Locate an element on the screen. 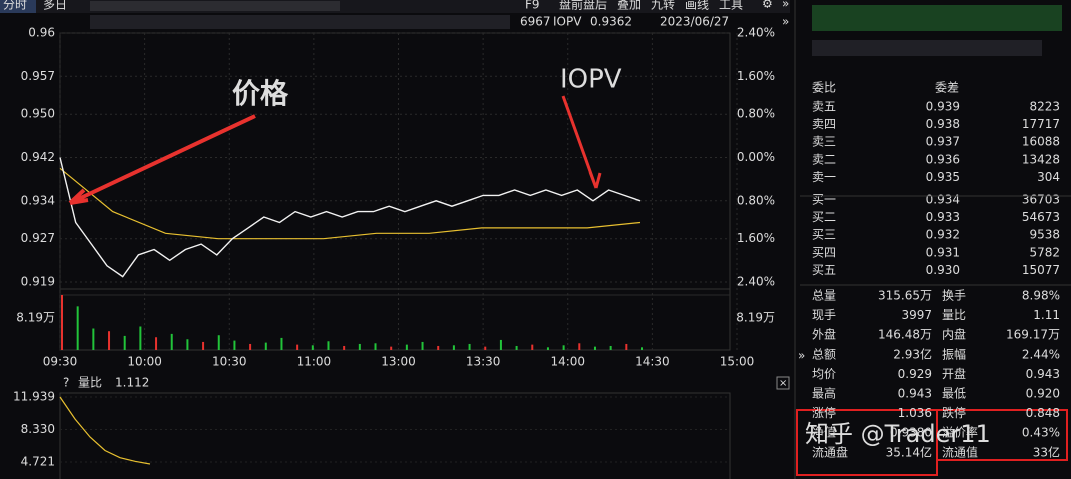 The image size is (1071, 479). tool-button: 叠加 is located at coordinates (629, 6).